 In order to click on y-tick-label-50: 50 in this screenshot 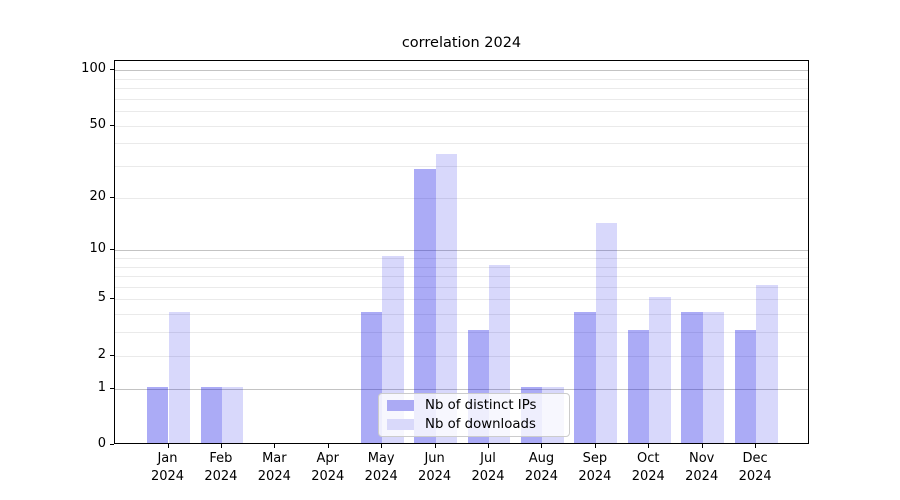, I will do `click(97, 124)`.